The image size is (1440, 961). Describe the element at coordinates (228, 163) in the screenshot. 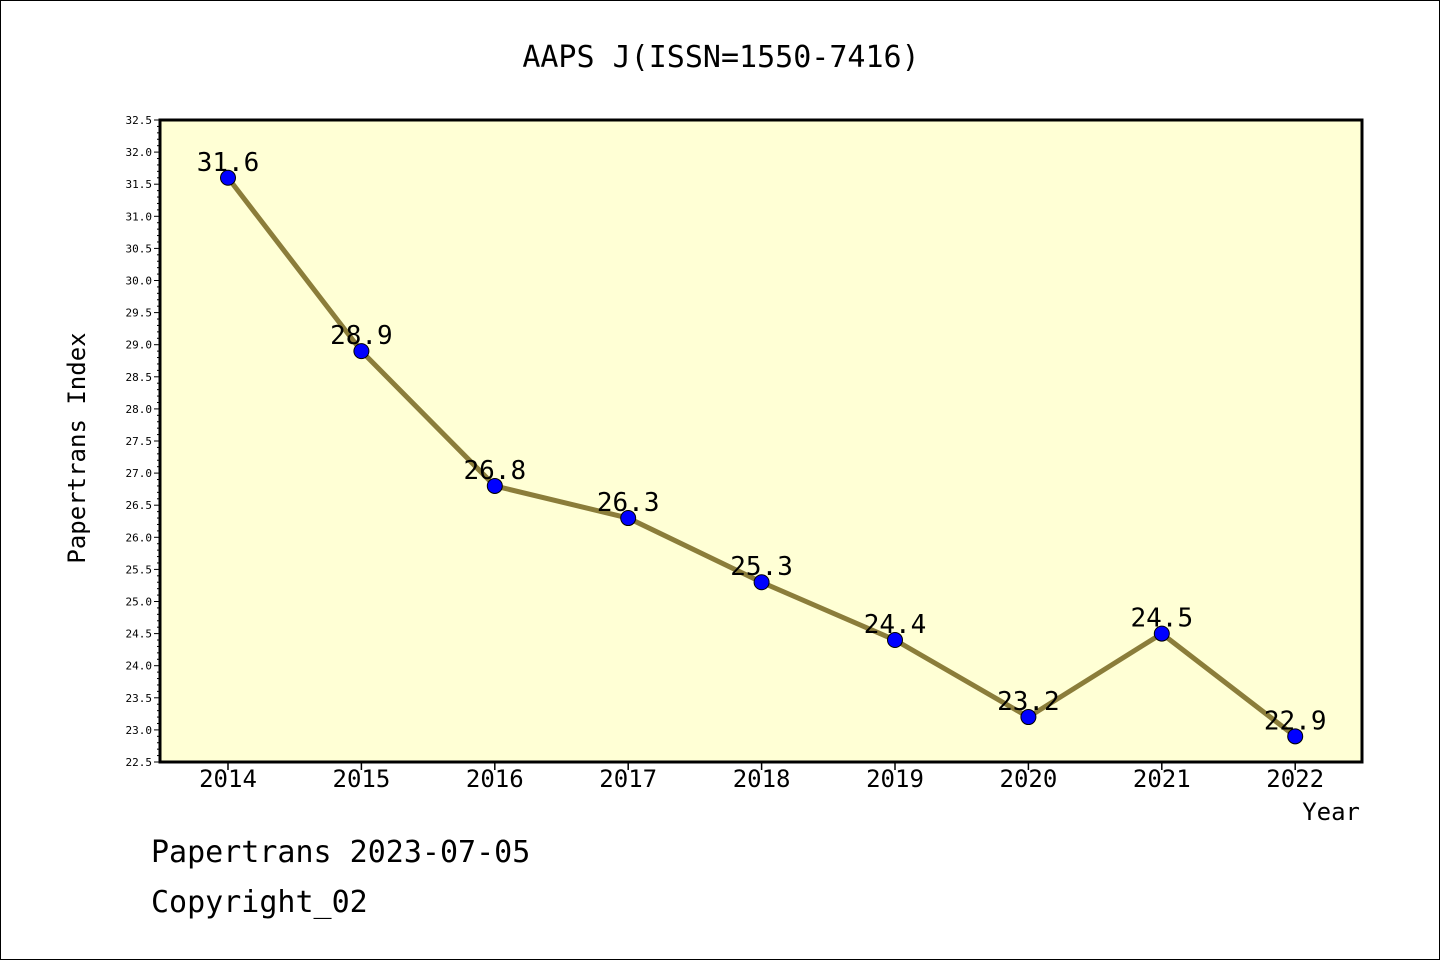

I see `data-label: 31.6` at that location.